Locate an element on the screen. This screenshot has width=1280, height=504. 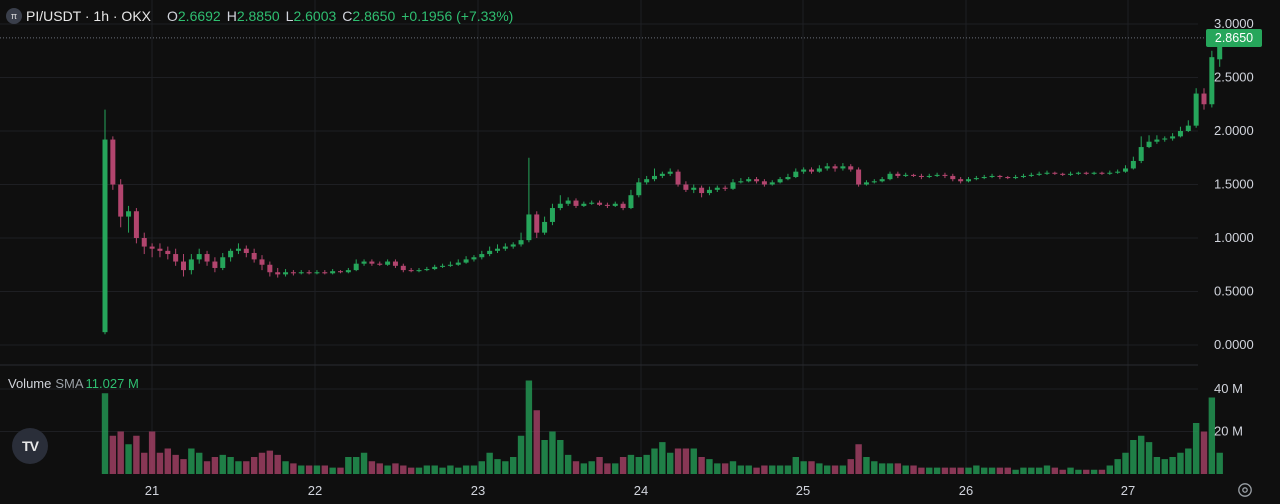
symbol-title: PI/USDT · 1h · OKX is located at coordinates (88, 16).